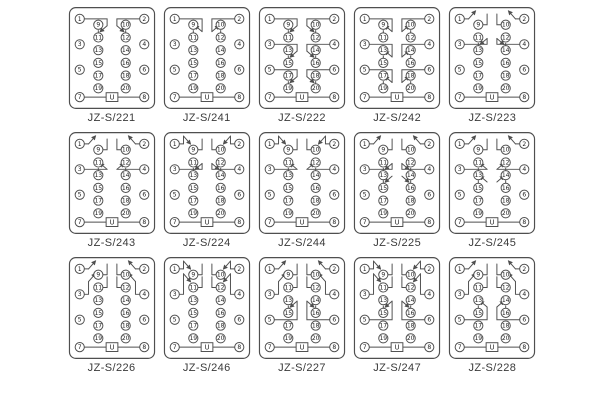 The height and width of the screenshot is (400, 600). I want to click on terminal-9: 9, so click(97, 149).